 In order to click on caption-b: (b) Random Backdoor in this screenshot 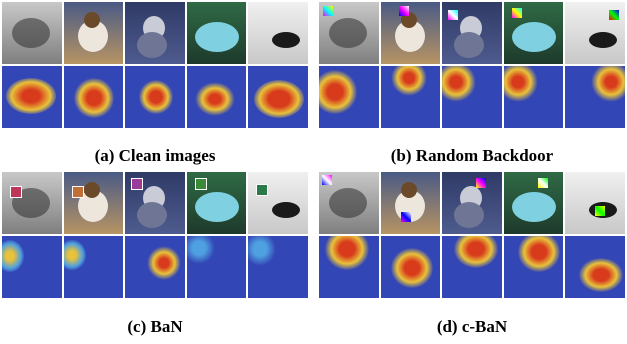, I will do `click(472, 155)`.